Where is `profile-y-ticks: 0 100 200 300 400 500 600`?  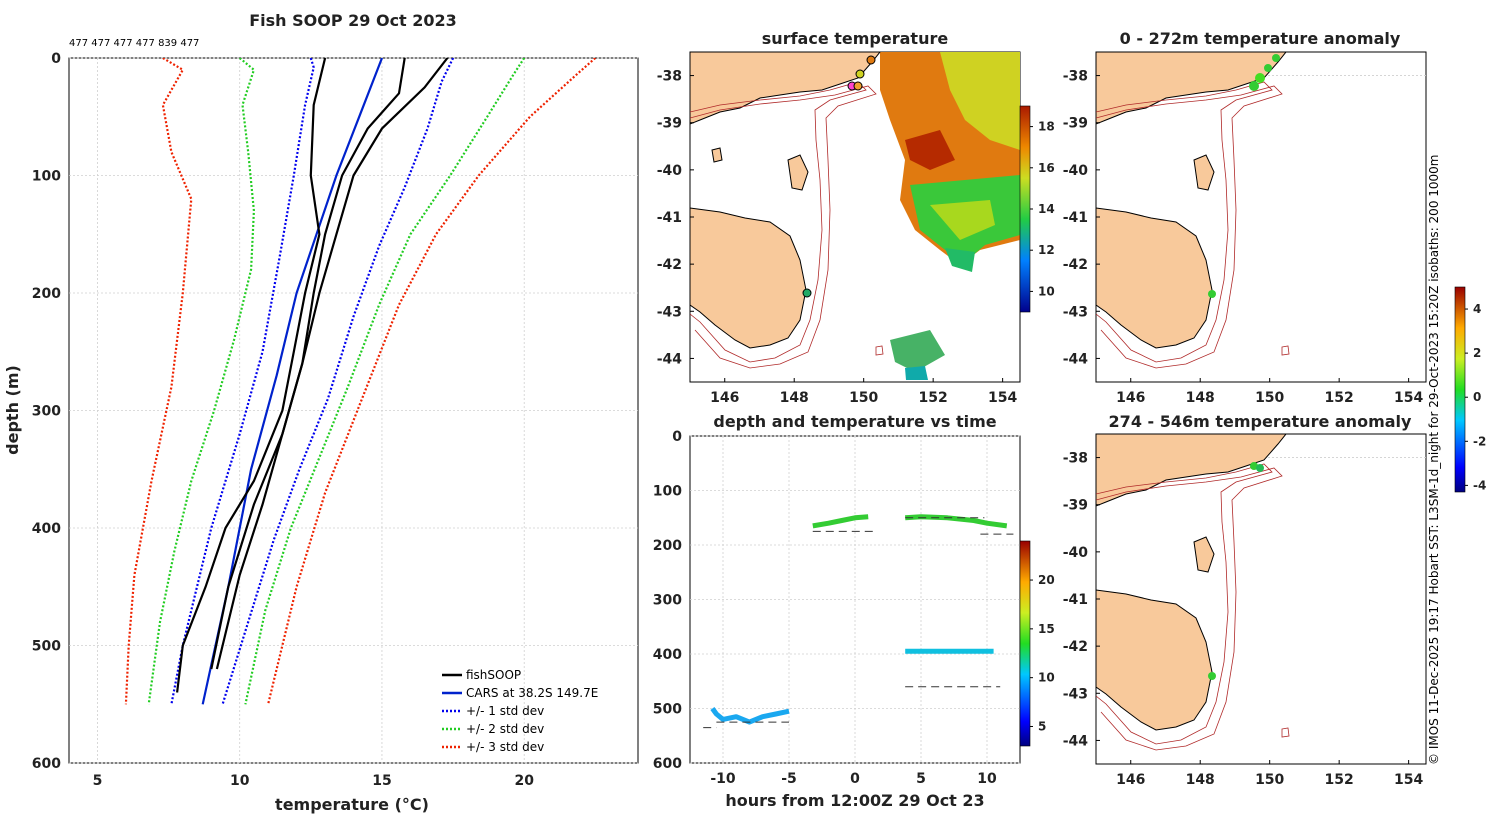
profile-y-ticks: 0 100 200 300 400 500 600 is located at coordinates (46, 411).